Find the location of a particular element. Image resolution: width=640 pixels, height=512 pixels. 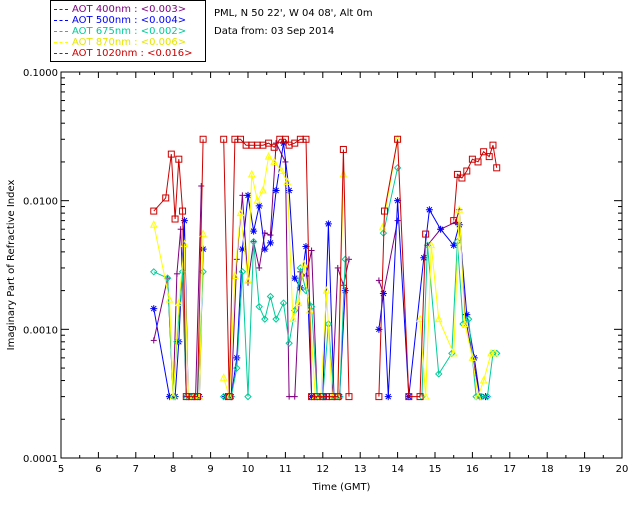

x-tick-label: 19 is located at coordinates (584, 469).